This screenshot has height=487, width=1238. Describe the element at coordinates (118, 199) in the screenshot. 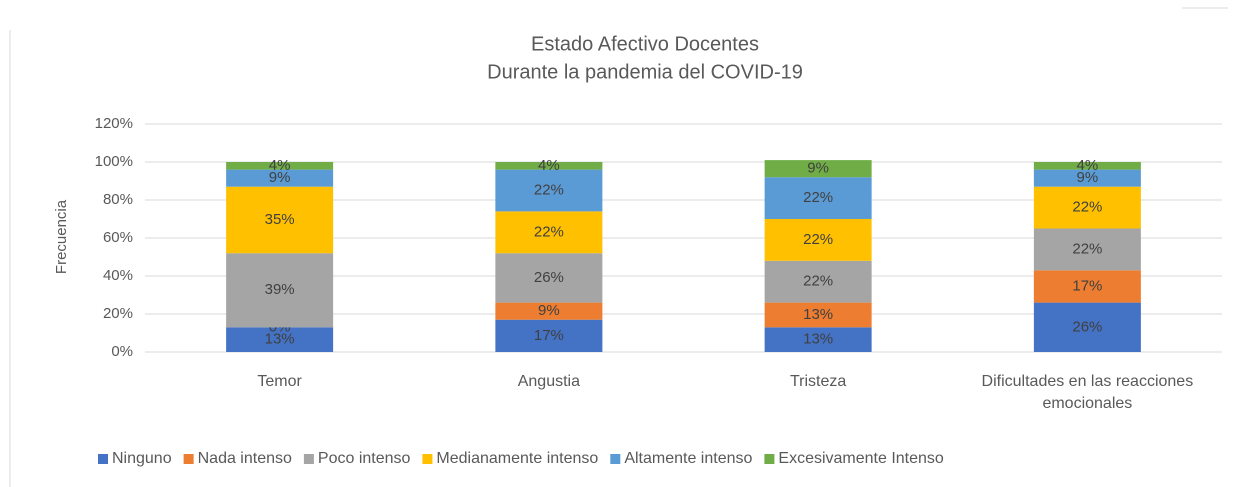

I see `y-tick-label: 80%` at that location.